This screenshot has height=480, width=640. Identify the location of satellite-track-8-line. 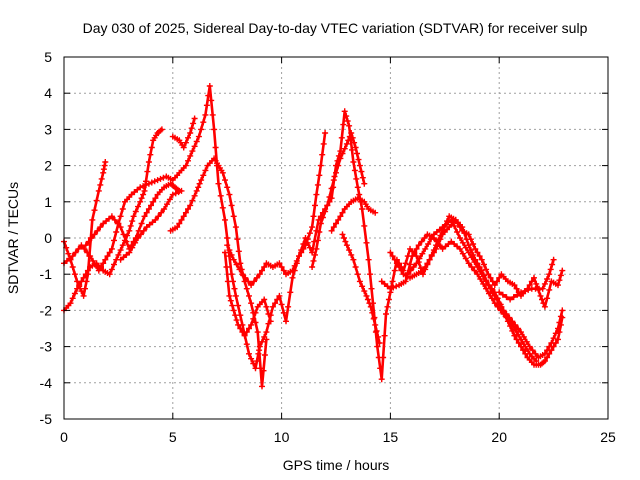
(276, 209).